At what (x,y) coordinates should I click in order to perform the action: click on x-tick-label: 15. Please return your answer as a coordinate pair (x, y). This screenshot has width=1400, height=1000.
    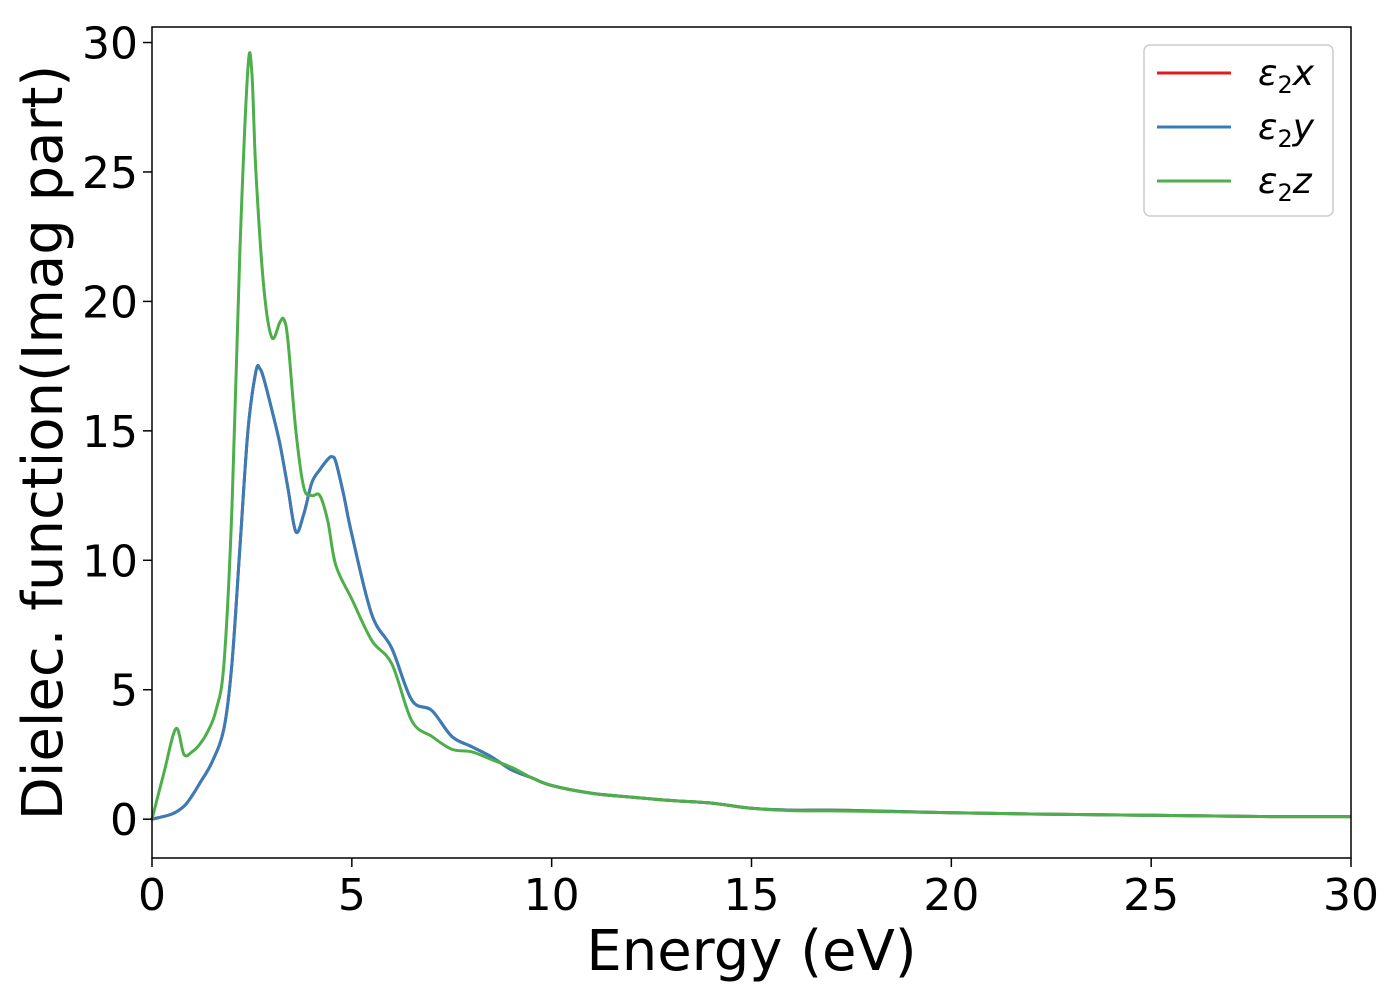
    Looking at the image, I should click on (752, 895).